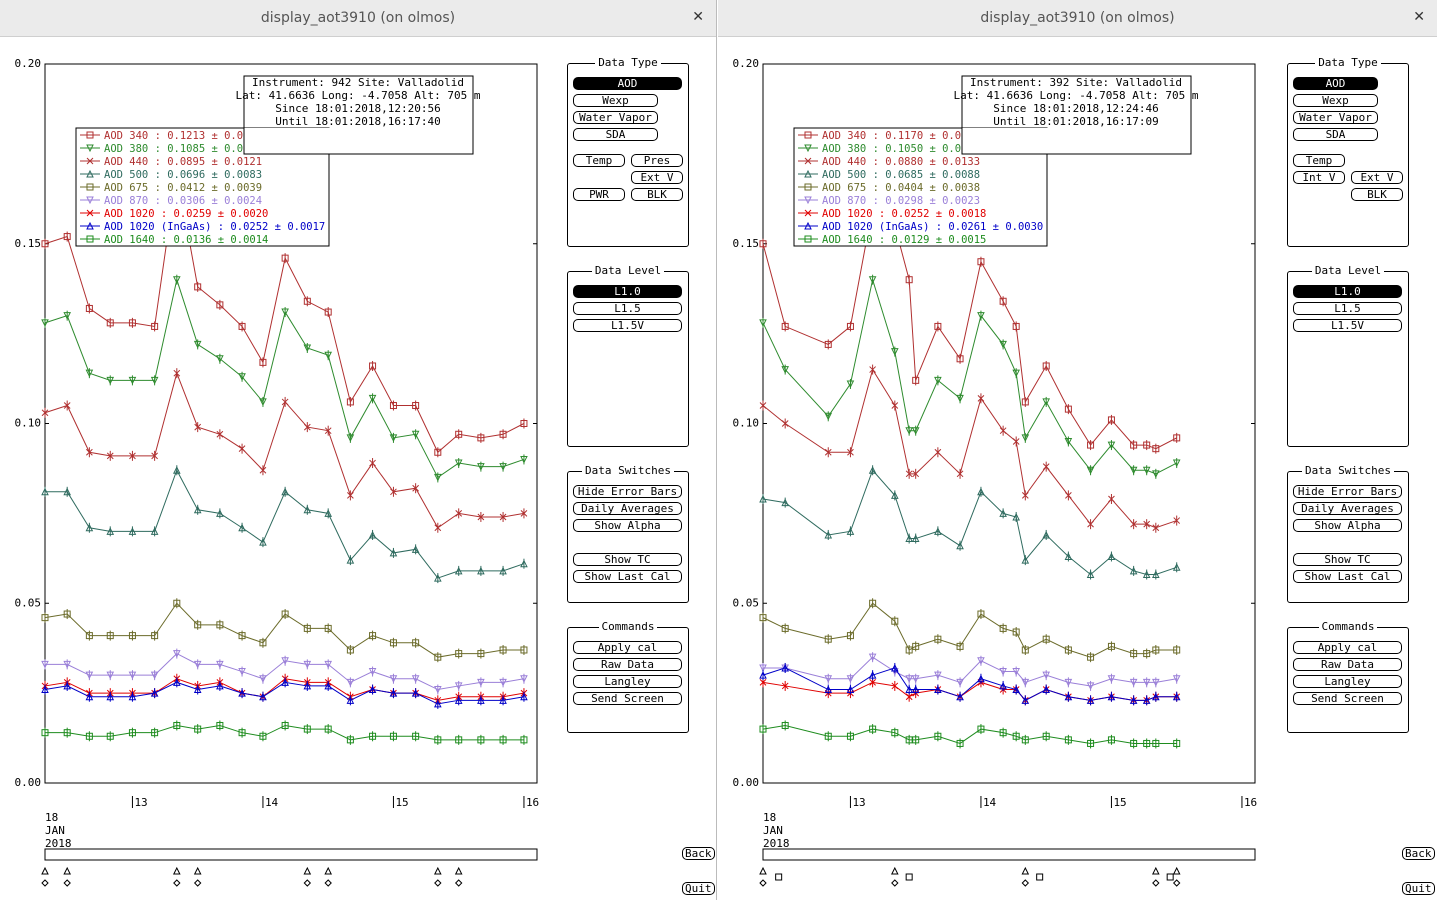 The image size is (1437, 900). Describe the element at coordinates (401, 802) in the screenshot. I see `x-tick-label: 15` at that location.